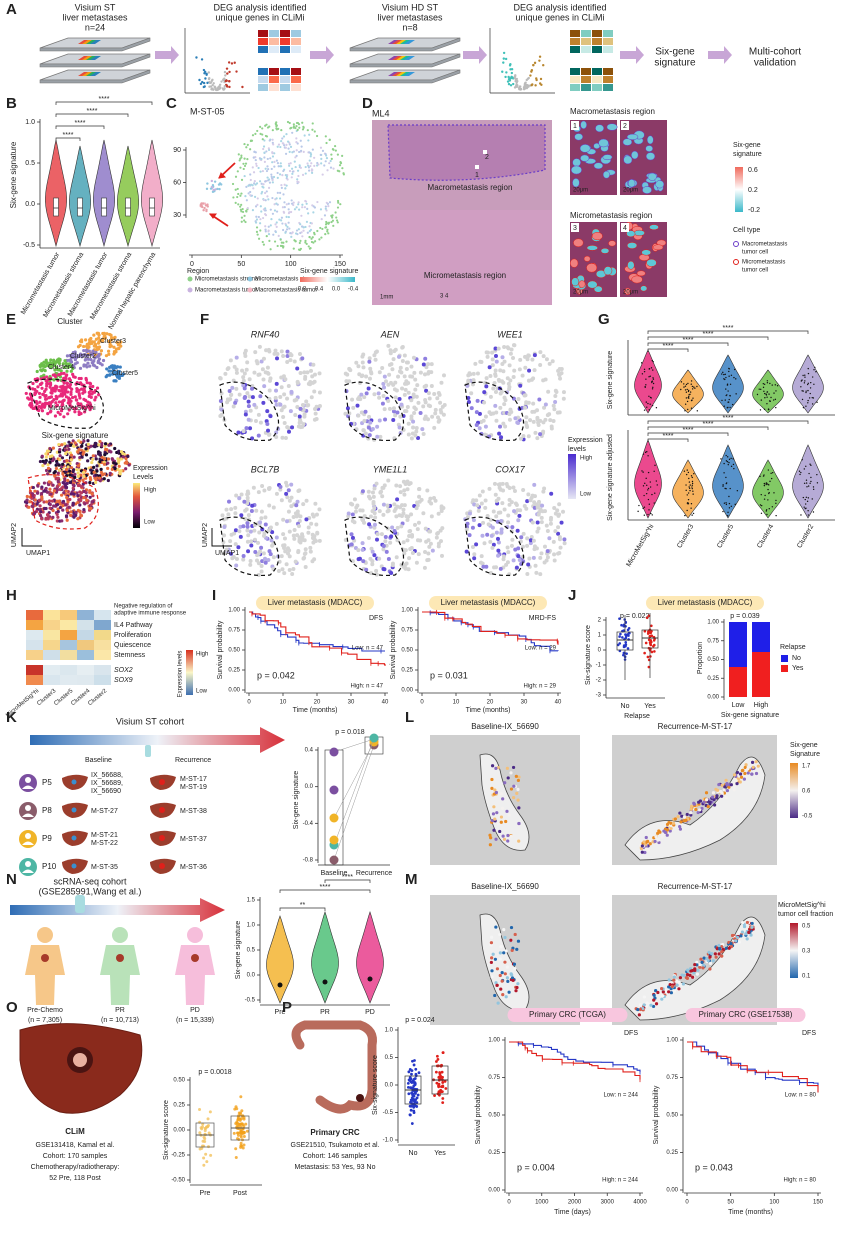 Image resolution: width=850 pixels, height=1242 pixels. I want to click on panel-letter: M, so click(411, 879).